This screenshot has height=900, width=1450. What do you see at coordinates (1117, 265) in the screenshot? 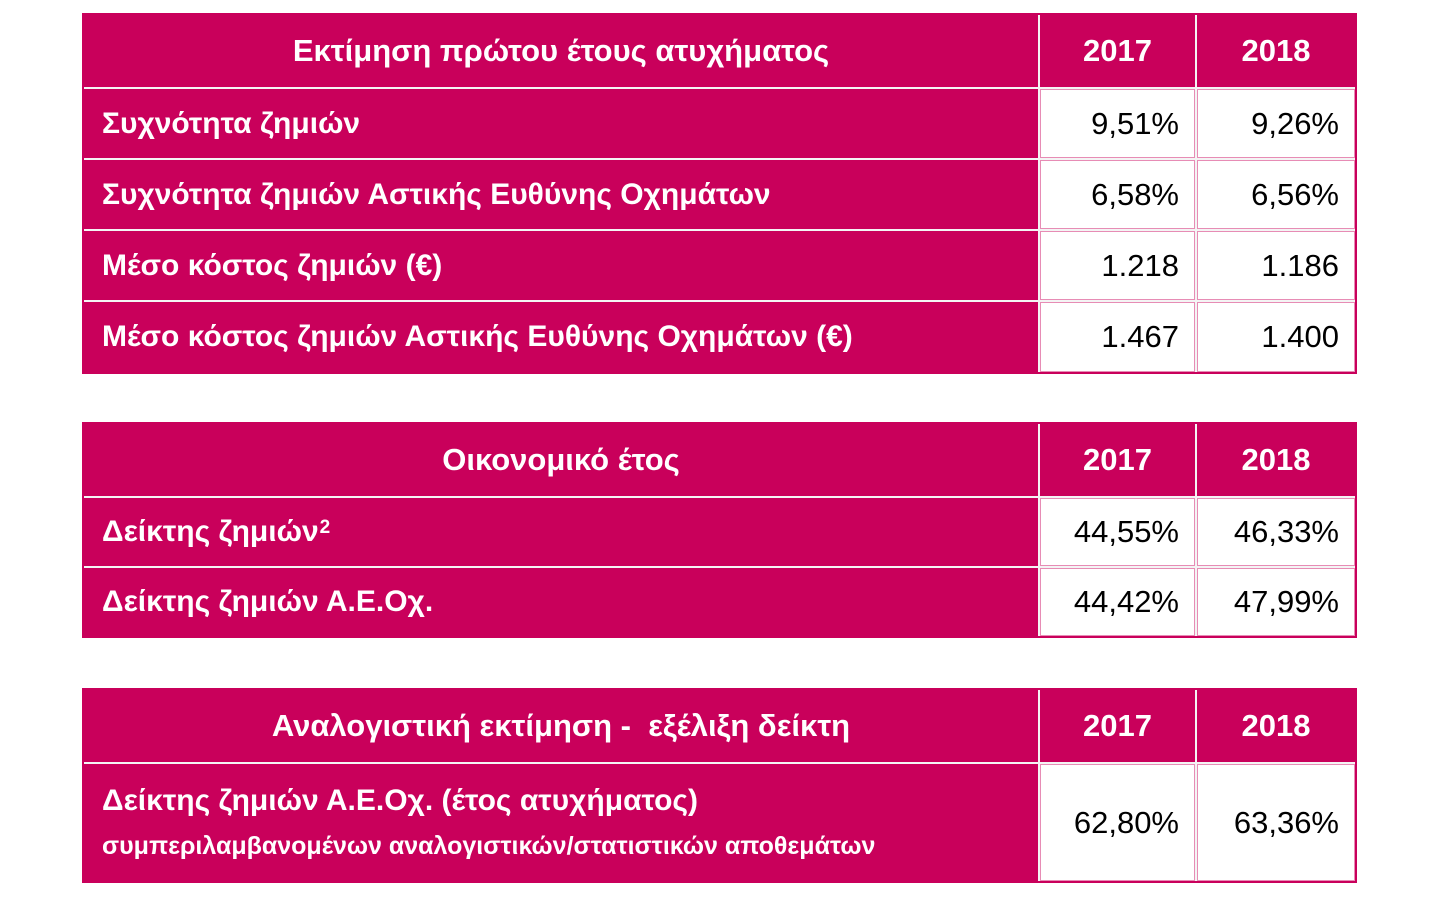
I see `value-average-claim-cost-2017: 1.218` at bounding box center [1117, 265].